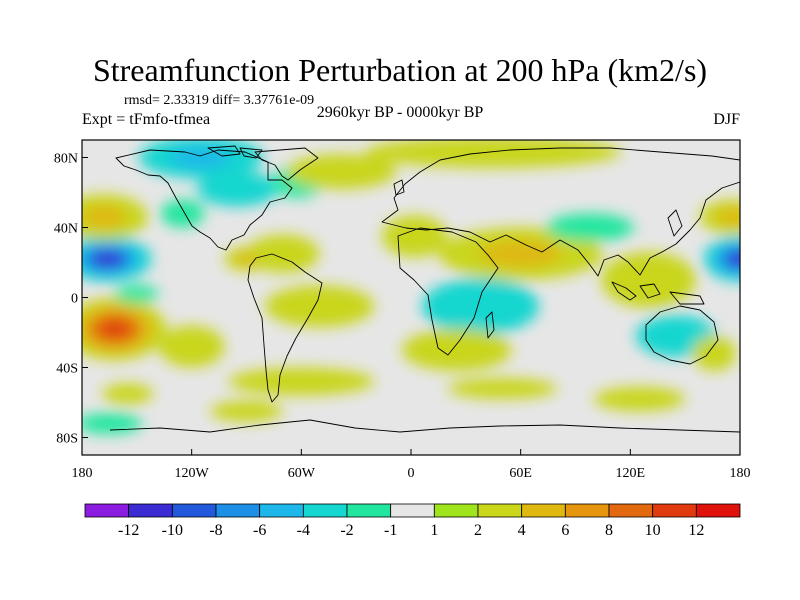 This screenshot has width=800, height=600. I want to click on colorbar: -12 -10 -8 -6 -4 -2 -1 1 2 4 6 8 10 12, so click(412, 521).